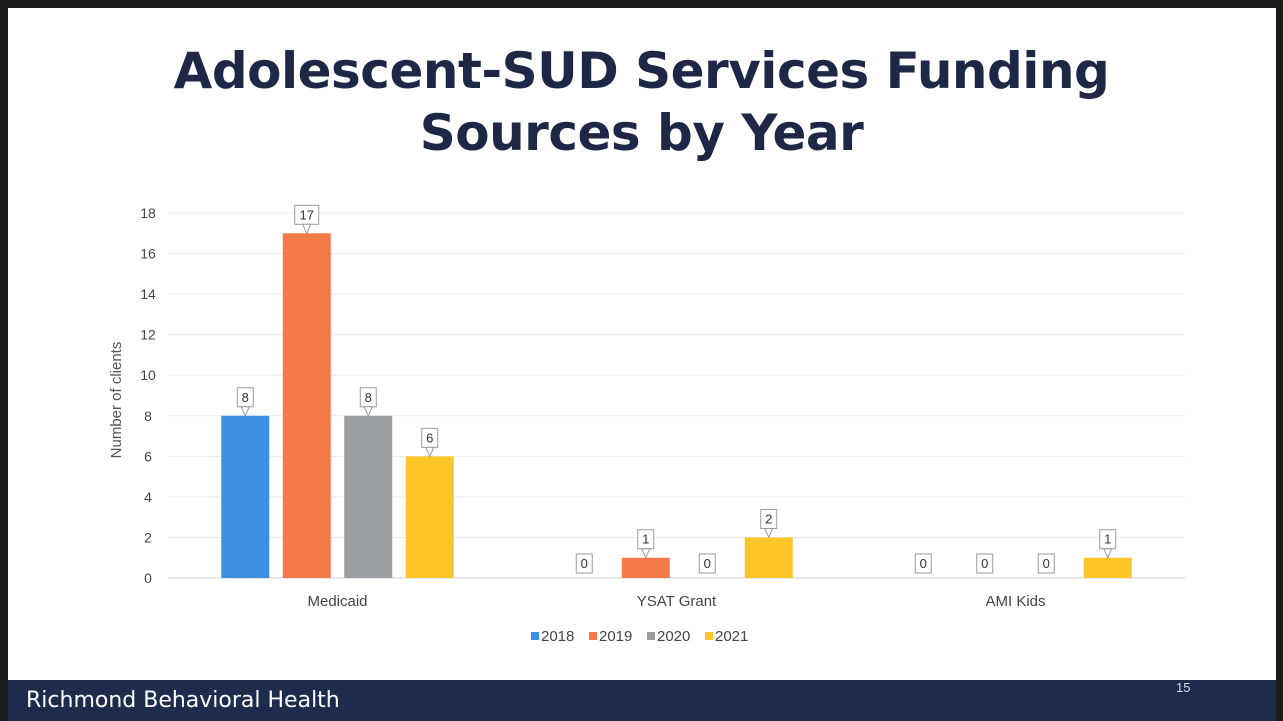 This screenshot has height=721, width=1283. What do you see at coordinates (731, 636) in the screenshot?
I see `legend-label-2021: 2021` at bounding box center [731, 636].